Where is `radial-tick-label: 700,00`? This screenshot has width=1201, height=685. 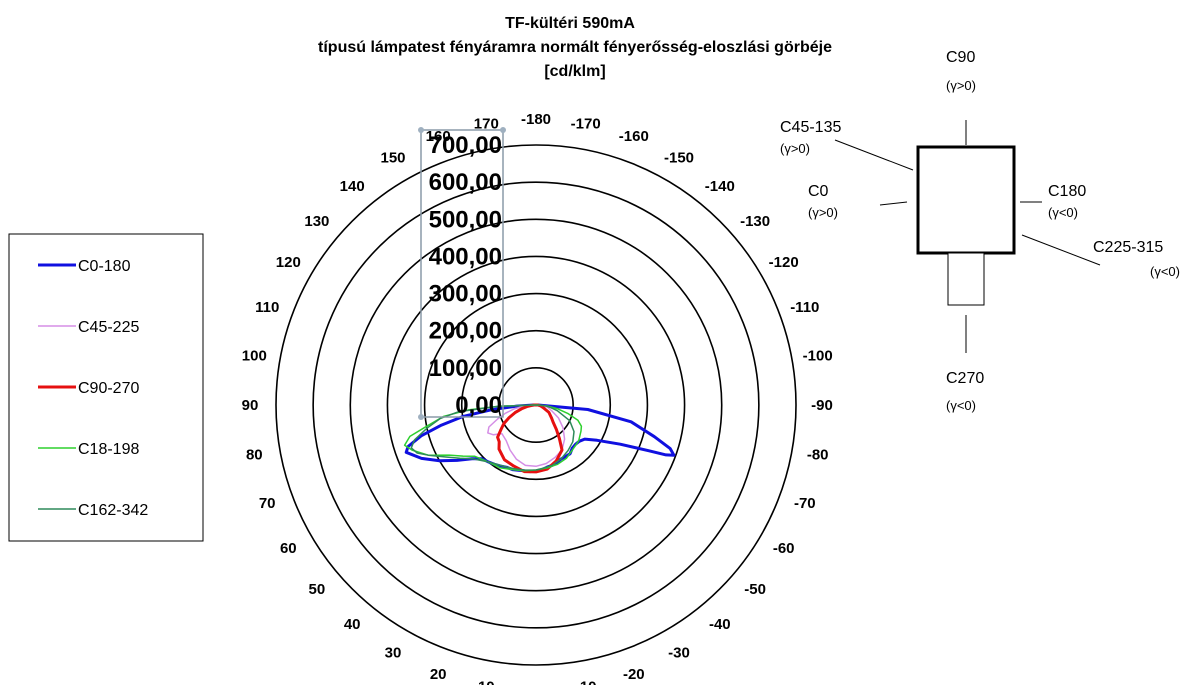
radial-tick-label: 700,00 is located at coordinates (465, 145).